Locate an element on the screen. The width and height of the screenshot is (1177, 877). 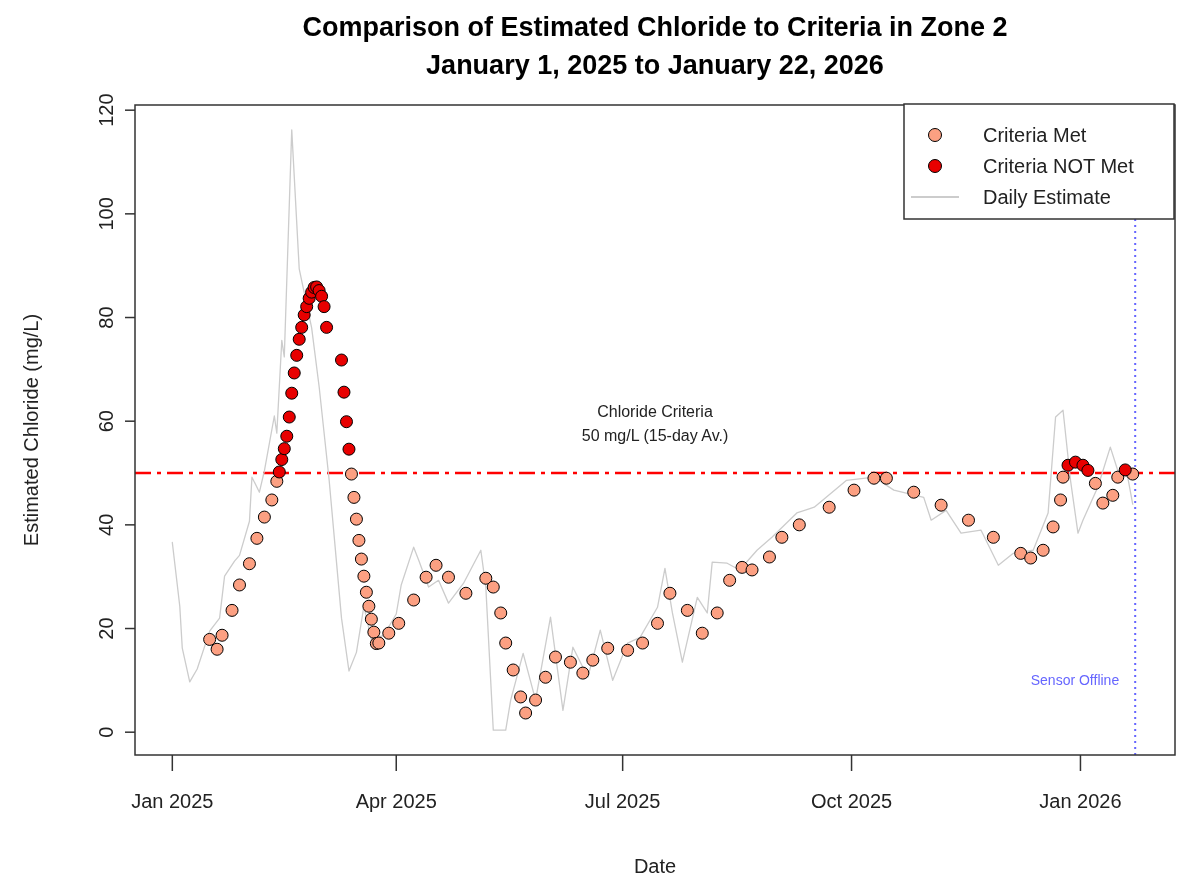
ref-line-label: Chloride Criteria 50 mg/L (15-day Av.) is located at coordinates (655, 424).